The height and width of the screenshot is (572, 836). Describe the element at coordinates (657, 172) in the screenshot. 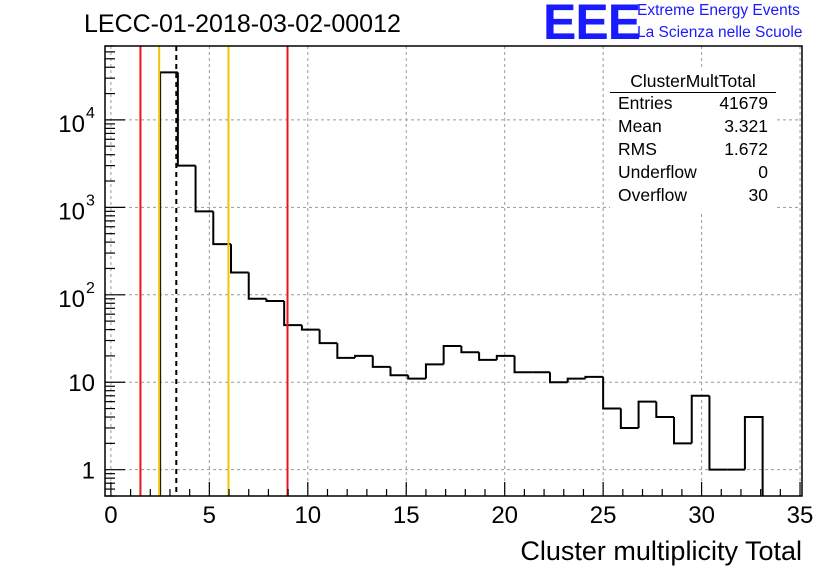

I see `stats-key: Underflow` at that location.